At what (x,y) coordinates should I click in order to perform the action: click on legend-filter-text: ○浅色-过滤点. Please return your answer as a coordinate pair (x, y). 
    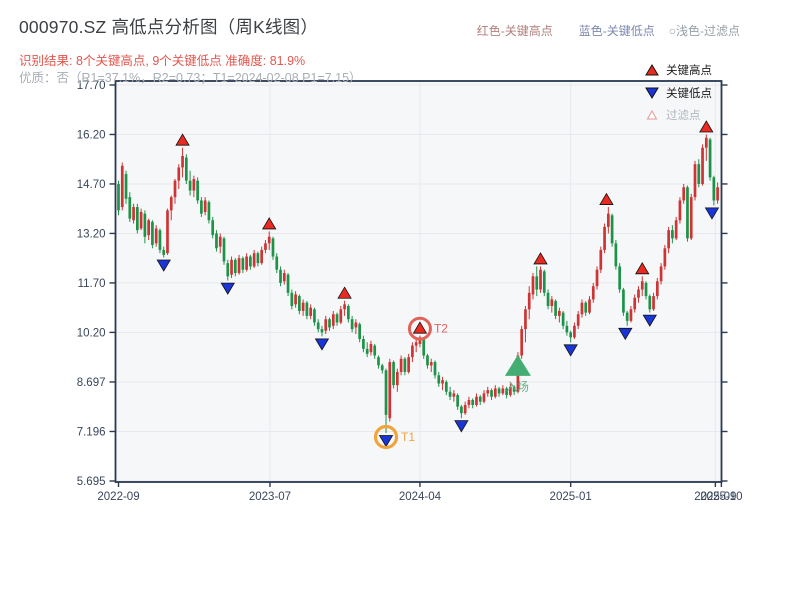
    Looking at the image, I should click on (704, 31).